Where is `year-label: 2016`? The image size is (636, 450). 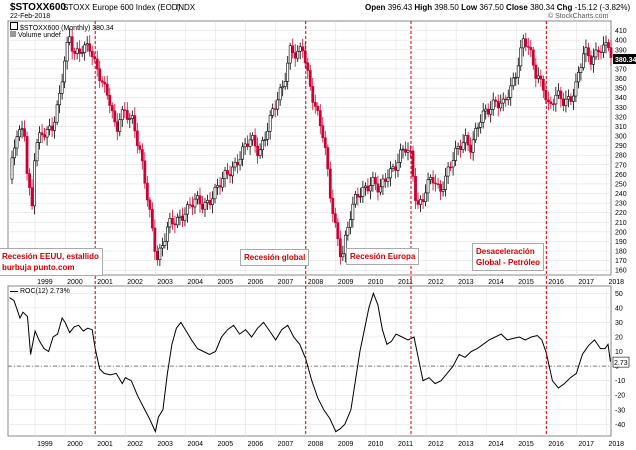 year-label: 2016 is located at coordinates (556, 444).